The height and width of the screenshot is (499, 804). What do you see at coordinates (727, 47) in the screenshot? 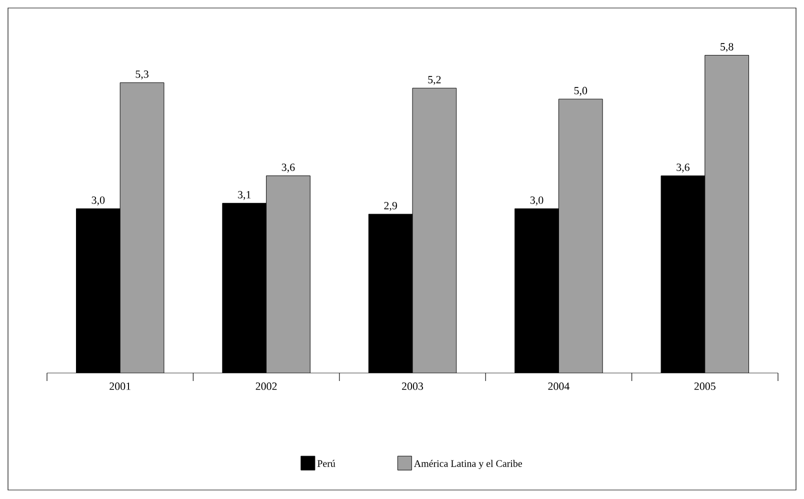
I see `data-label: 5,8` at bounding box center [727, 47].